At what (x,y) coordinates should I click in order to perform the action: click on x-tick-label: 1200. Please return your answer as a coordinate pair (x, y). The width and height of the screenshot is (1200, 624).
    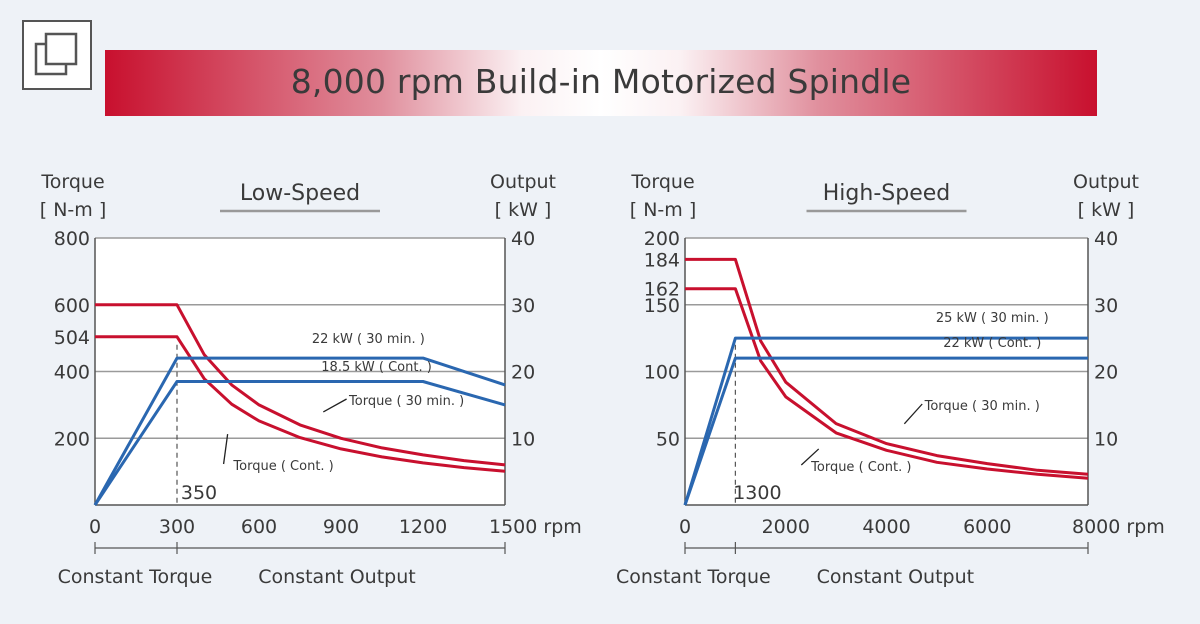
    Looking at the image, I should click on (423, 527).